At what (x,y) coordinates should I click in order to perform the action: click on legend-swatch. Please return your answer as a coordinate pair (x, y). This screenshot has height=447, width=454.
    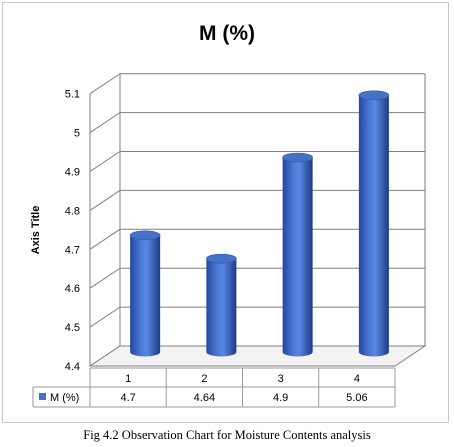
    Looking at the image, I should click on (42, 396).